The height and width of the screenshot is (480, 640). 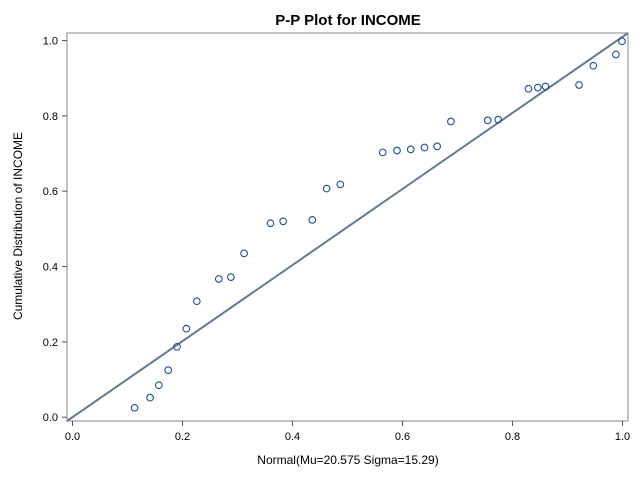 What do you see at coordinates (50, 268) in the screenshot?
I see `y-tick-label: 0.4` at bounding box center [50, 268].